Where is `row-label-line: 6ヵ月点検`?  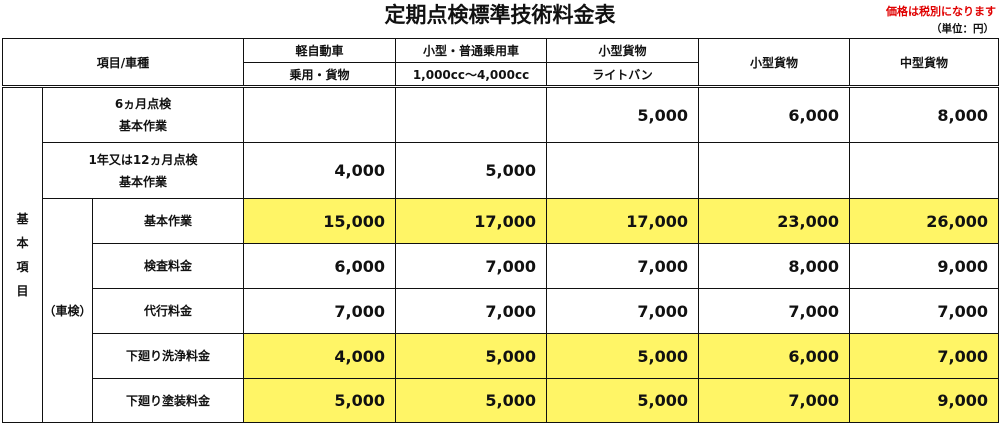
row-label-line: 6ヵ月点検 is located at coordinates (143, 104).